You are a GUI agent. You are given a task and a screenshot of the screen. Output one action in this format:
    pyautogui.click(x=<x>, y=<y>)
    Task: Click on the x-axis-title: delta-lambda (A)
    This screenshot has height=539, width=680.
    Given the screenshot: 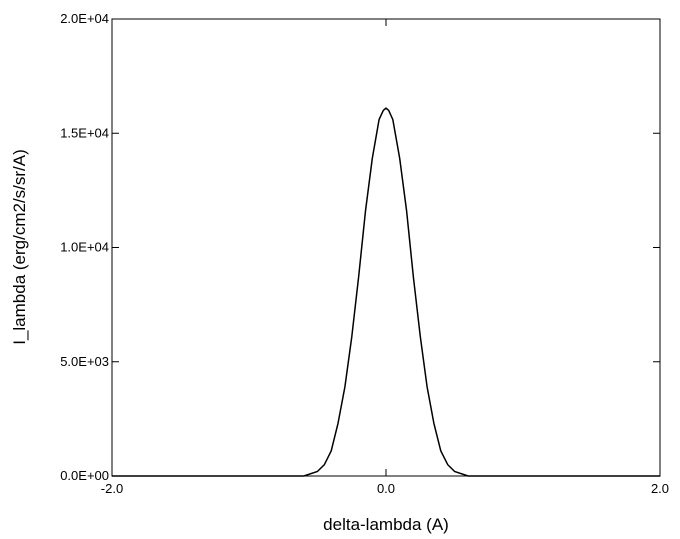 What is the action you would take?
    pyautogui.click(x=386, y=524)
    